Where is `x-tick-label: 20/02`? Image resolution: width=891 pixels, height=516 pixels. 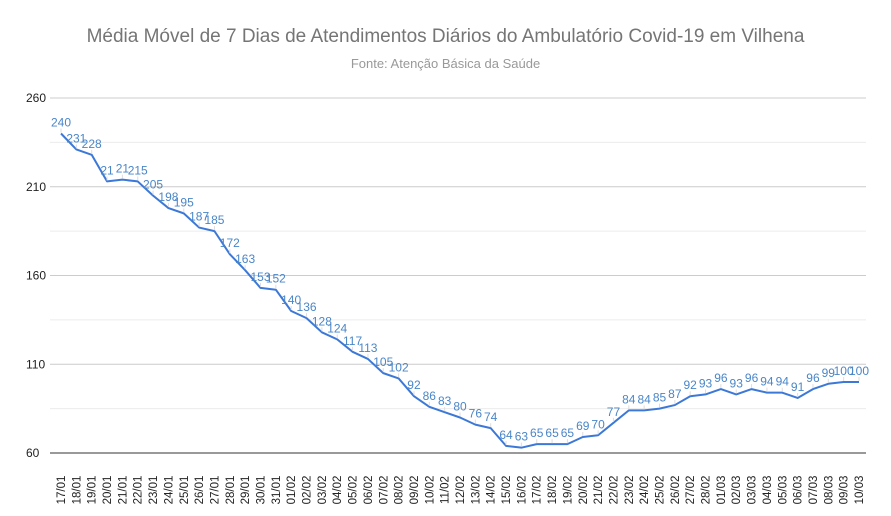
x-tick-label: 20/02 is located at coordinates (584, 490).